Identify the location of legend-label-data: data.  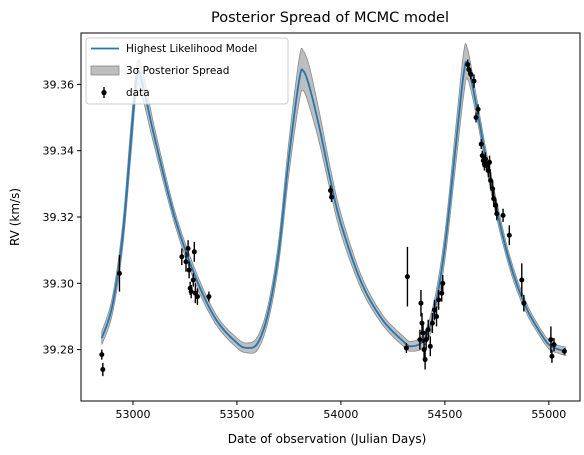
(138, 93).